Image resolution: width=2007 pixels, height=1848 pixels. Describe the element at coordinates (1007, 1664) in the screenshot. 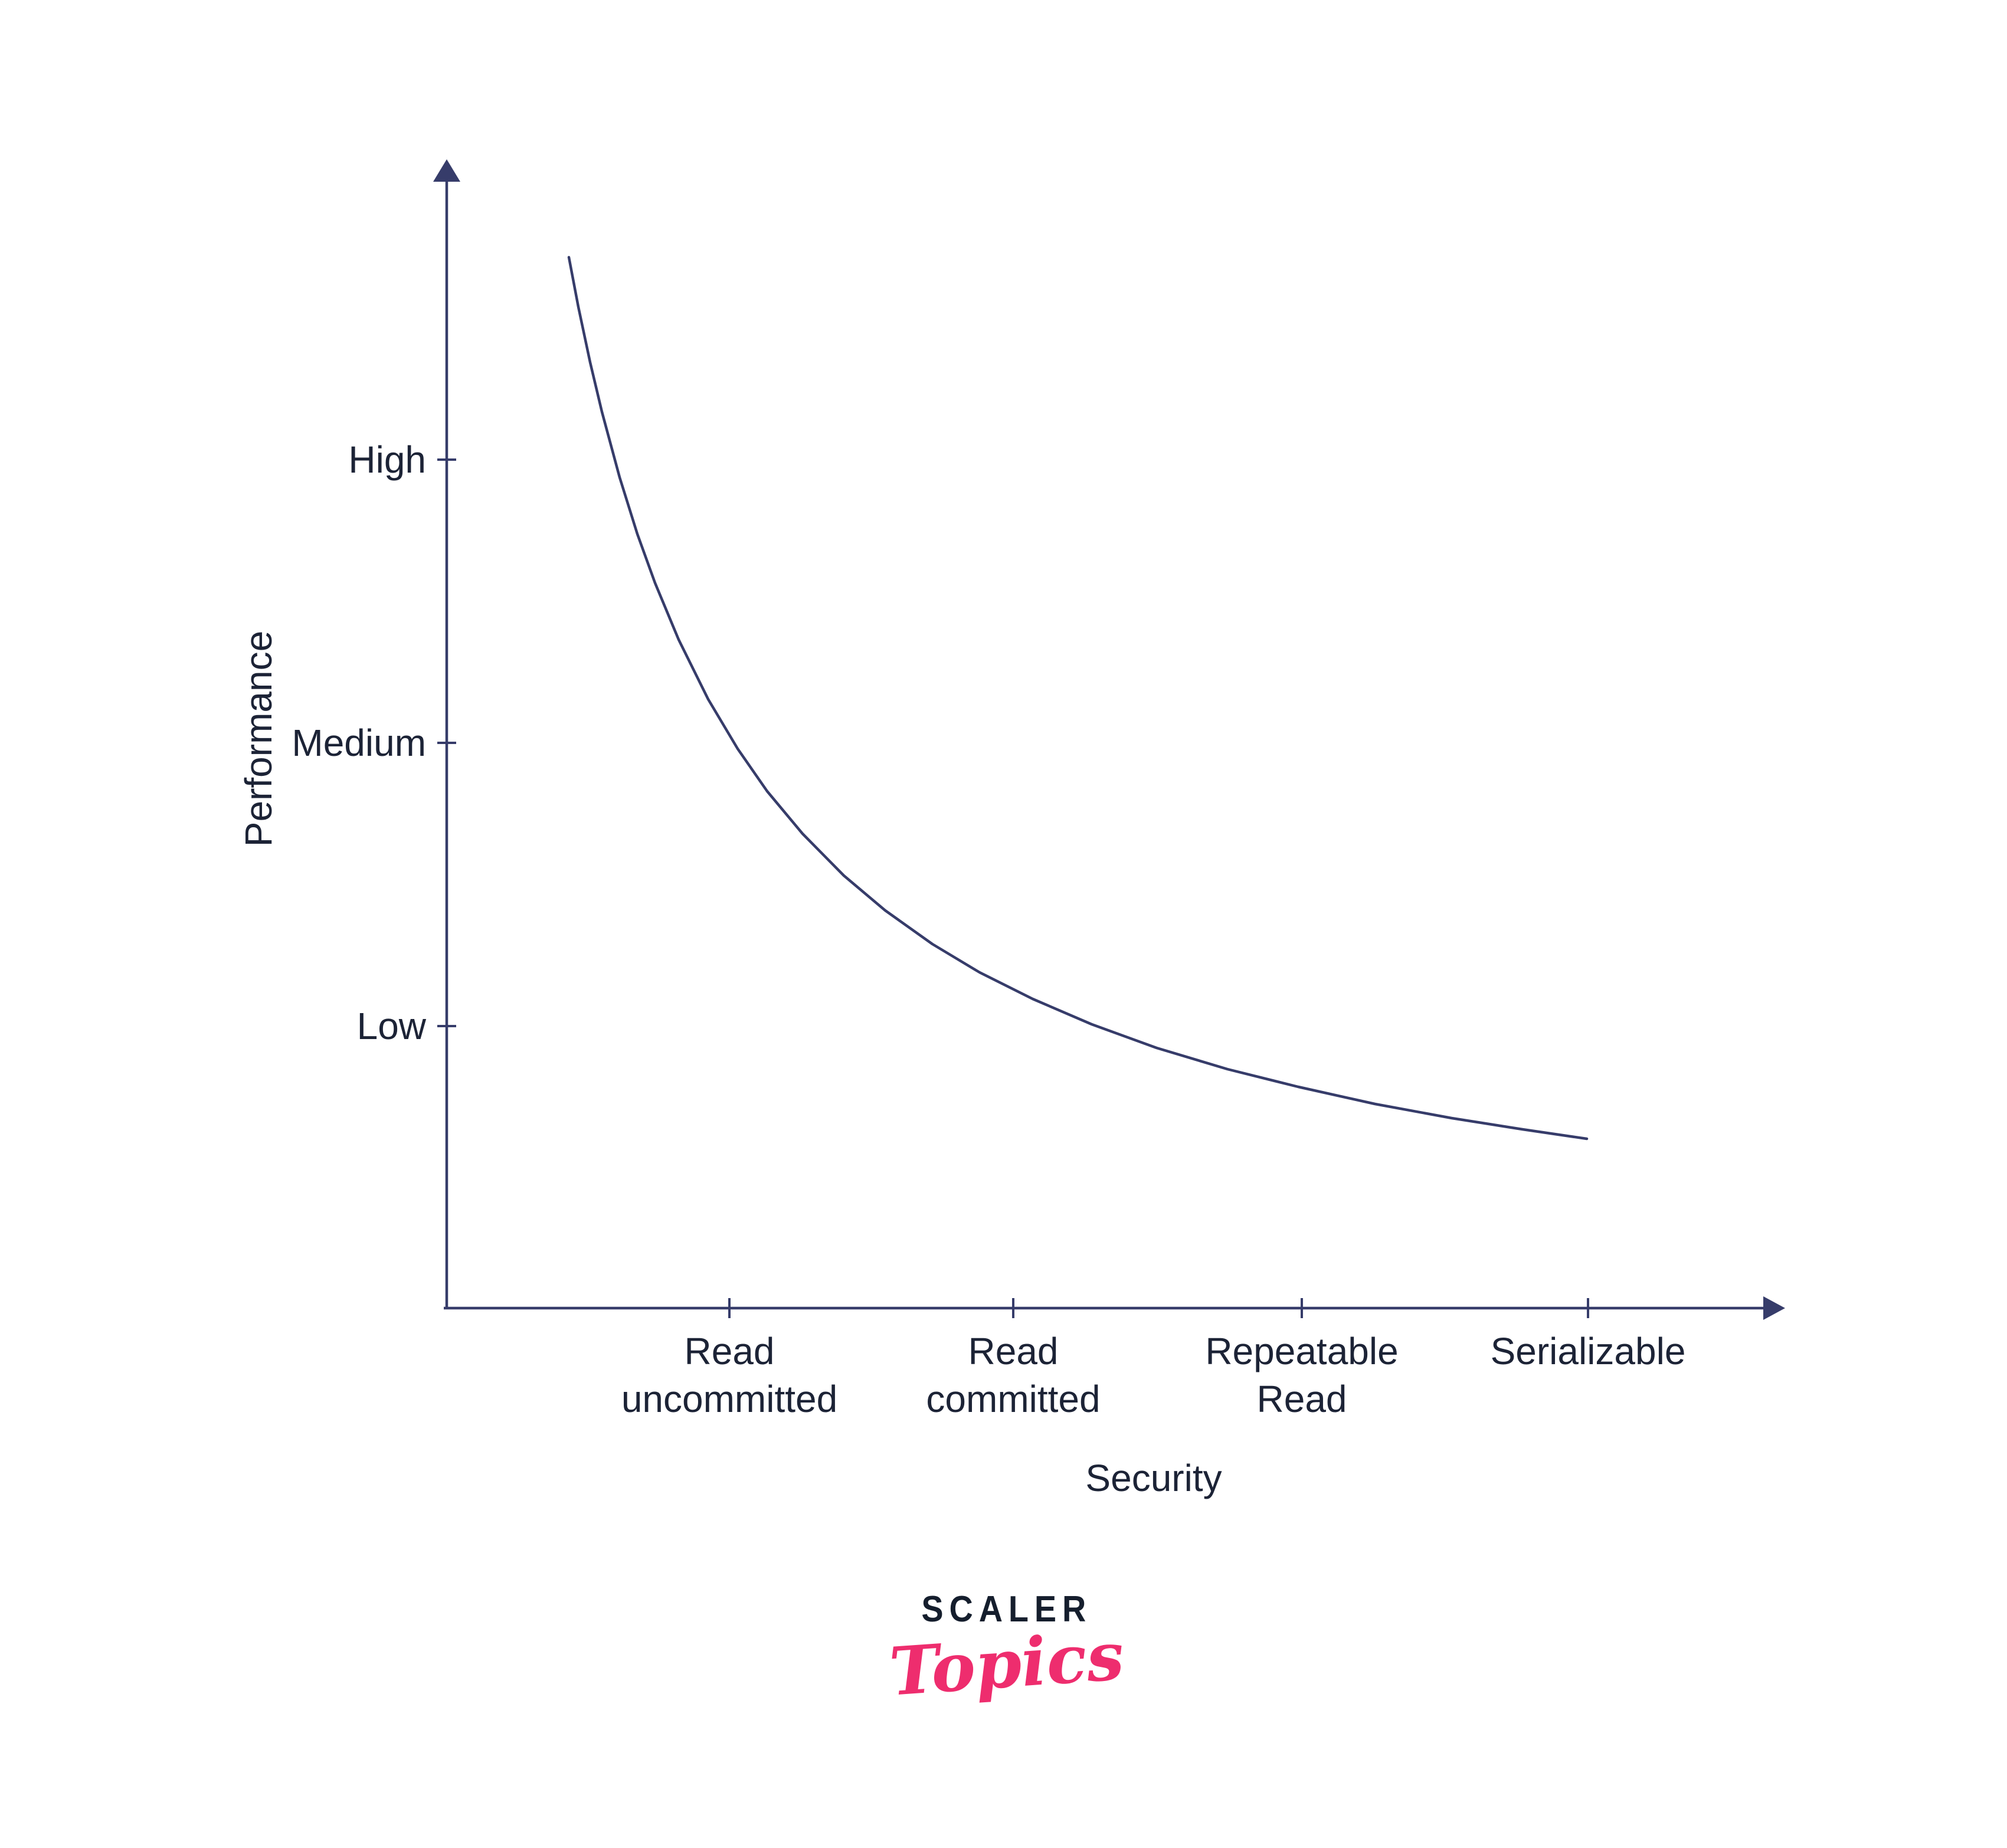

I see `logo-topics-text: Topics` at that location.